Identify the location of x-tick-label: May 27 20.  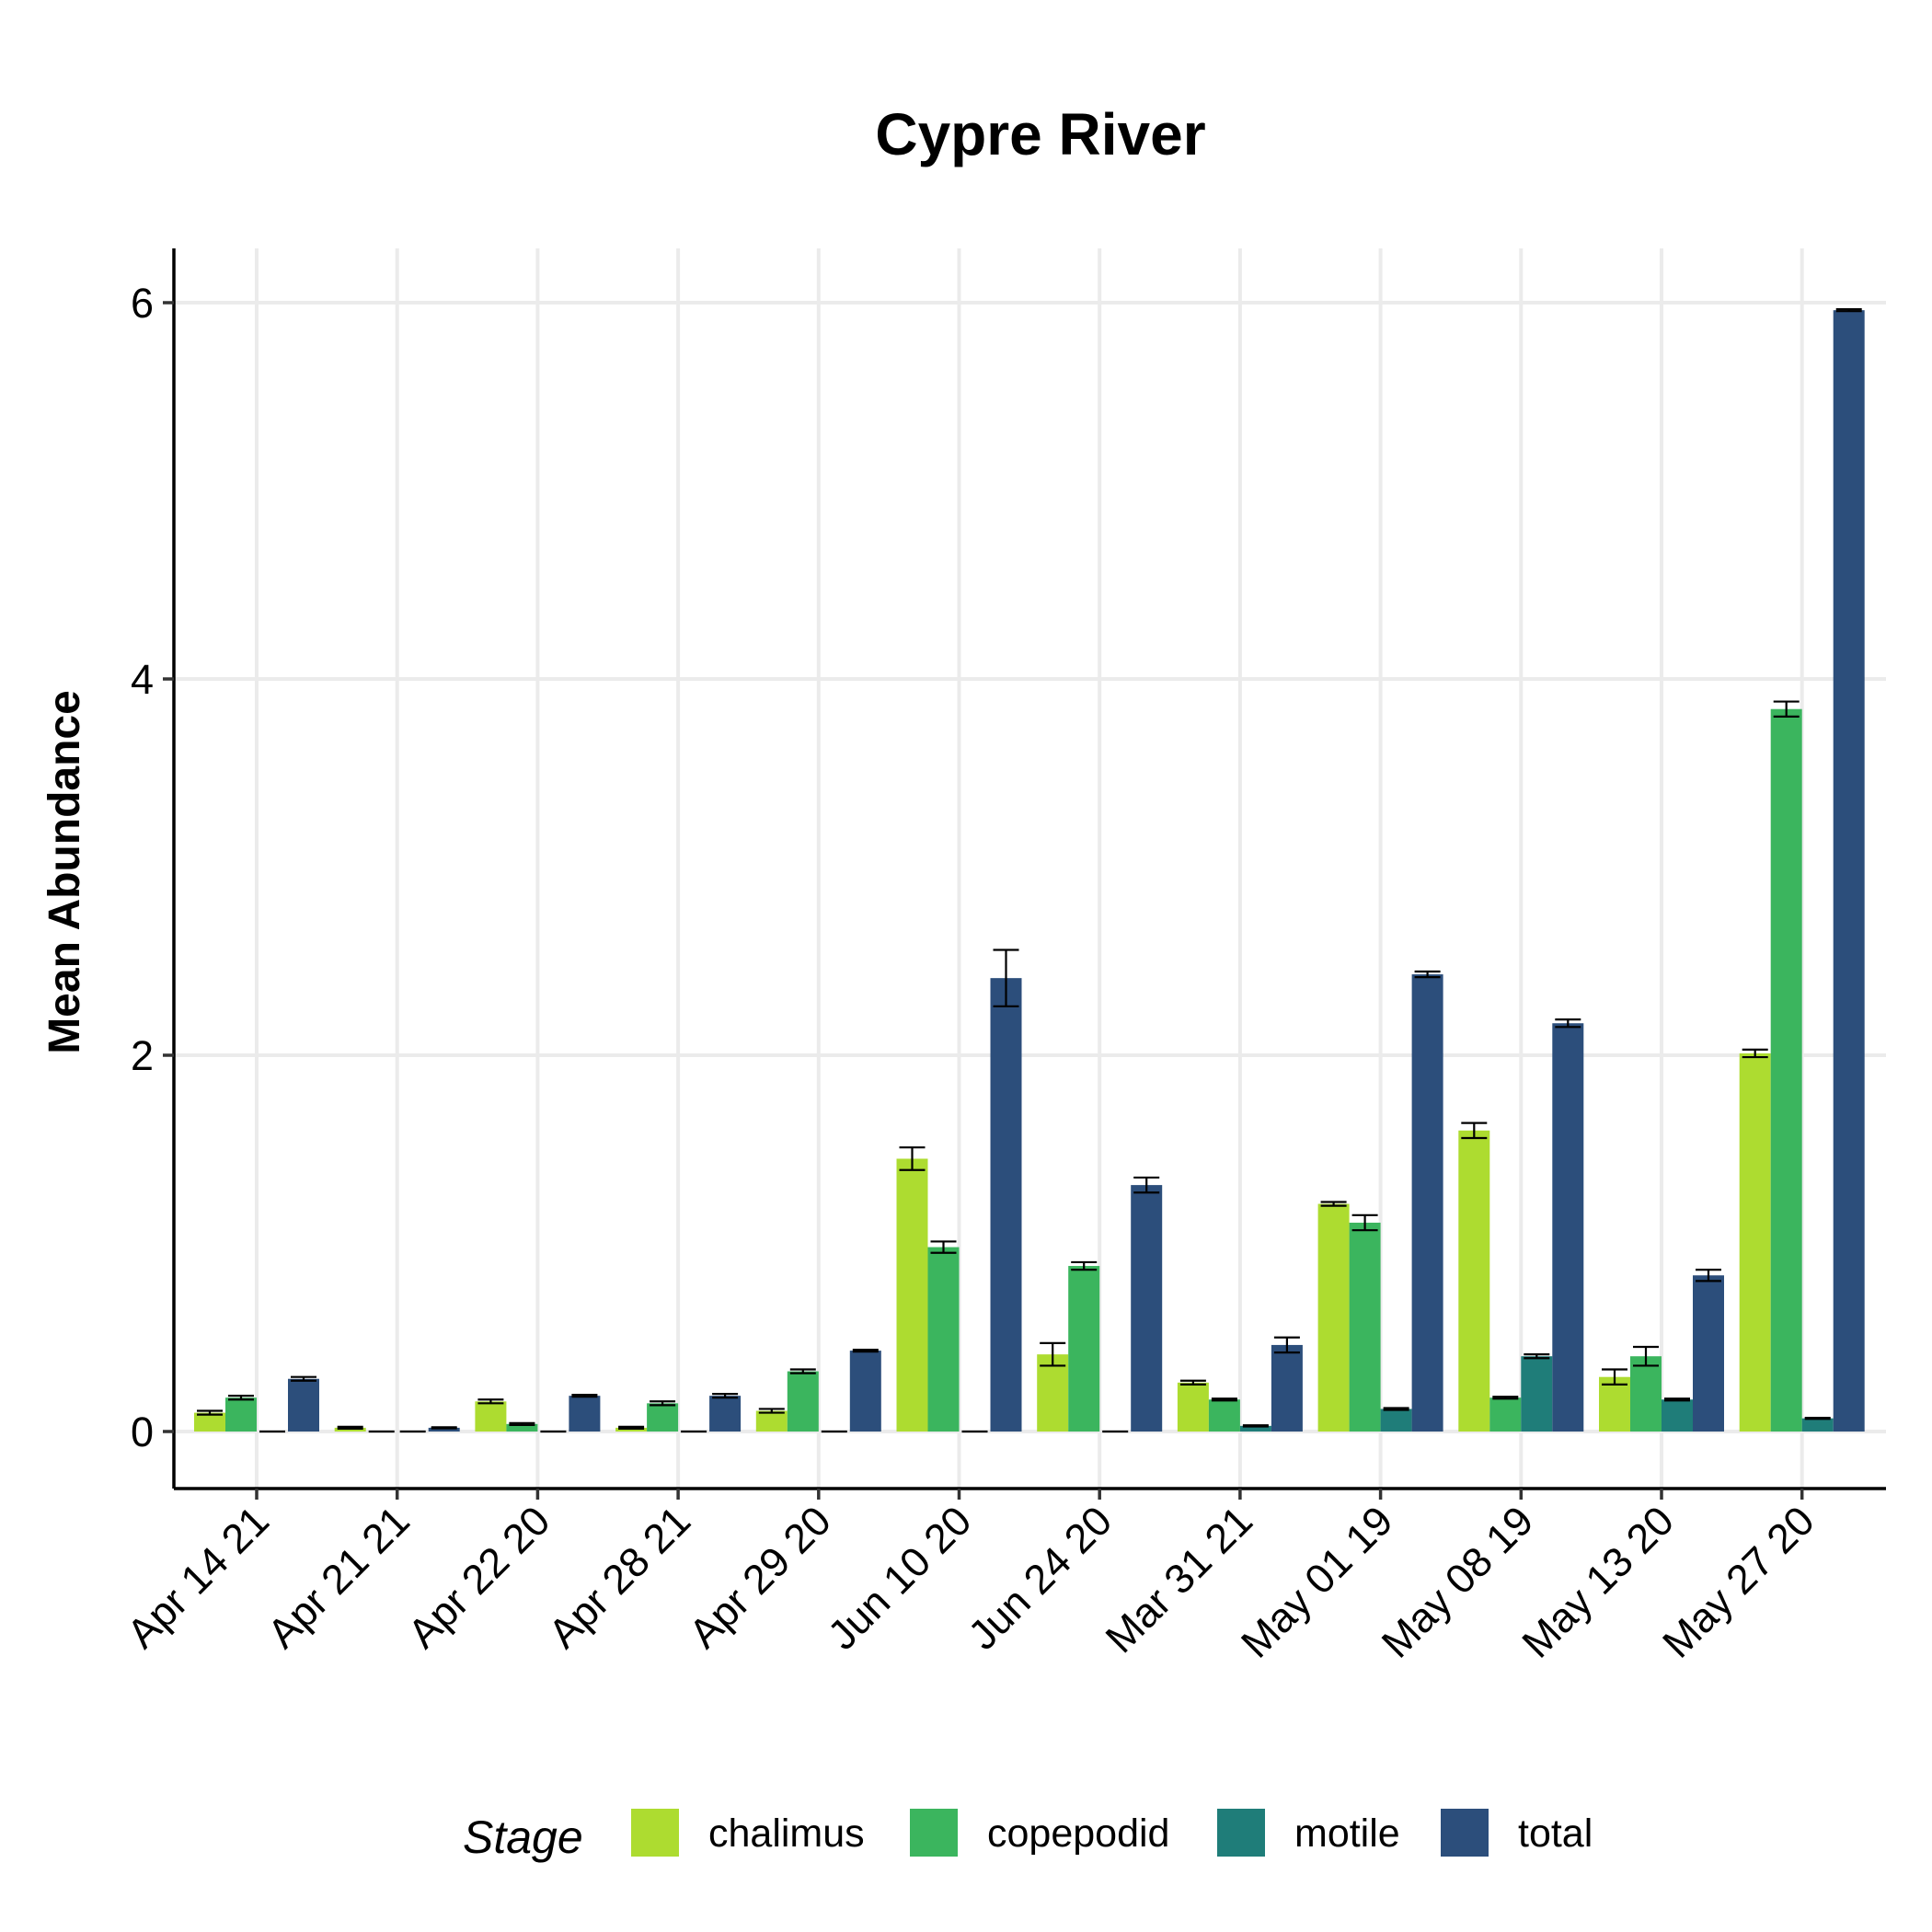
(1738, 1582).